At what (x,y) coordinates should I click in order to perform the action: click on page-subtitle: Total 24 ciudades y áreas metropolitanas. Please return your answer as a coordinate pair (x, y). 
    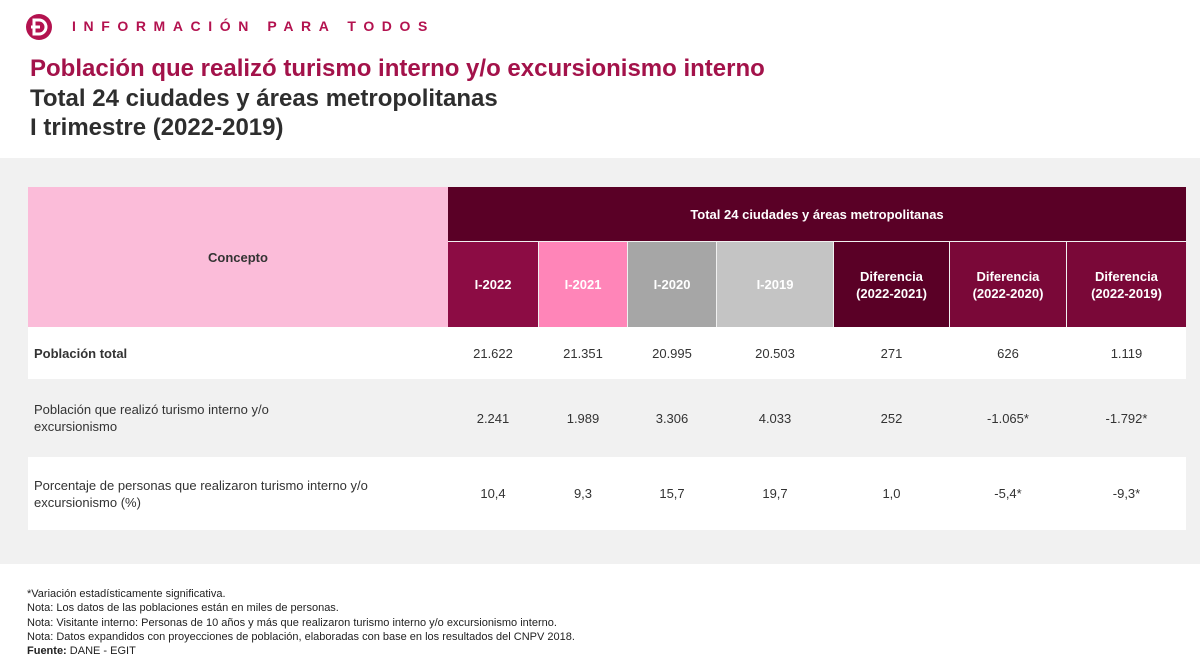
    Looking at the image, I should click on (264, 98).